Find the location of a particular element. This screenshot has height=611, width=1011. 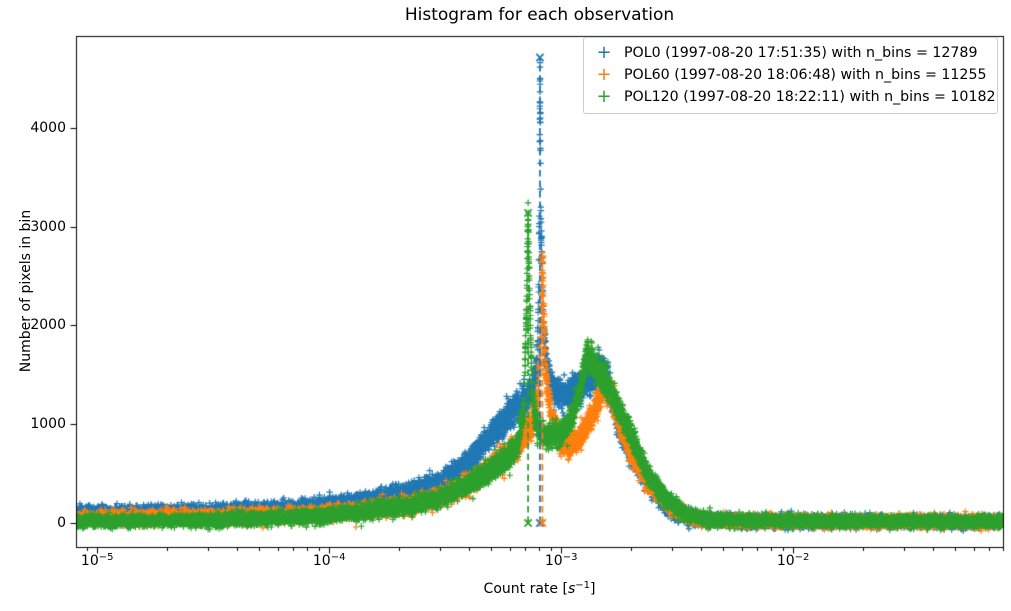

y-tick-label: 4000 is located at coordinates (48, 127).